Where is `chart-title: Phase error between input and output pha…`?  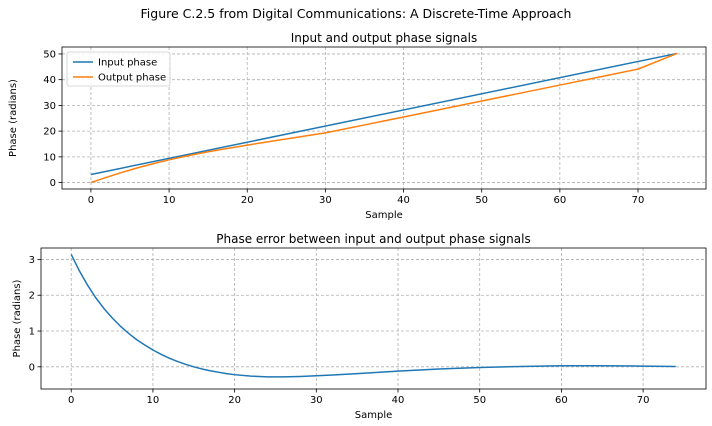
chart-title: Phase error between input and output pha… is located at coordinates (373, 239).